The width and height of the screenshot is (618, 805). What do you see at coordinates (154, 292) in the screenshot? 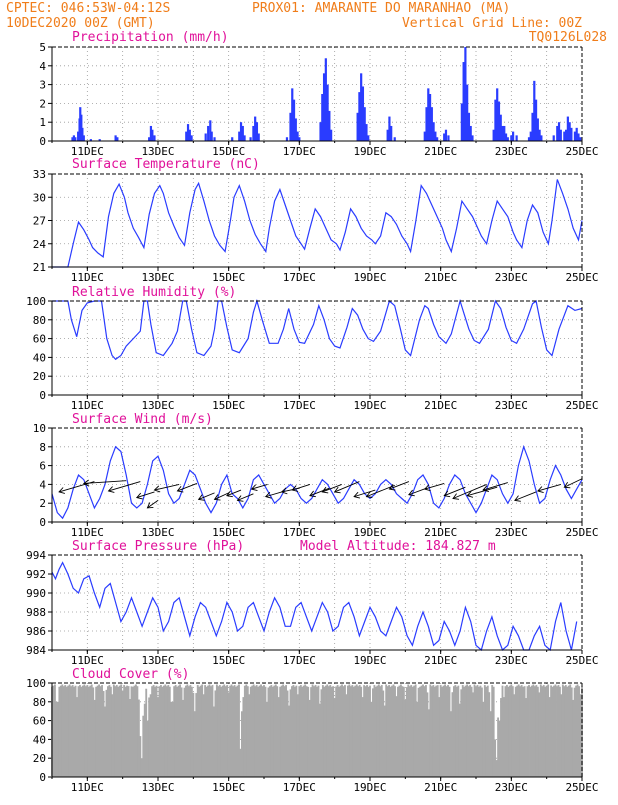
I see `rh-title: Relative Humidity (%)` at bounding box center [154, 292].